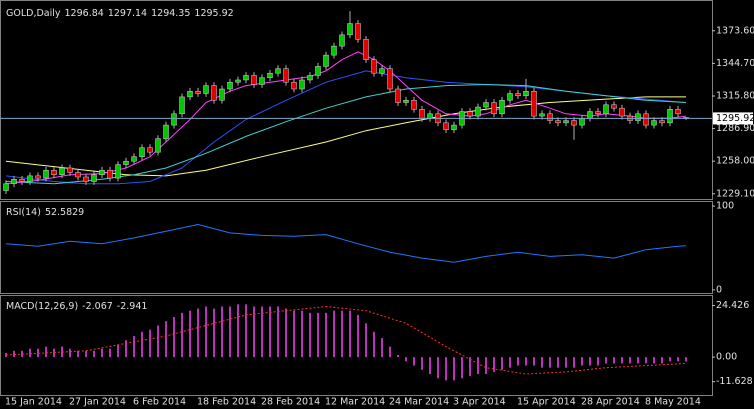  Describe the element at coordinates (546, 402) in the screenshot. I see `x-tick-label: 15 Apr 2014` at that location.